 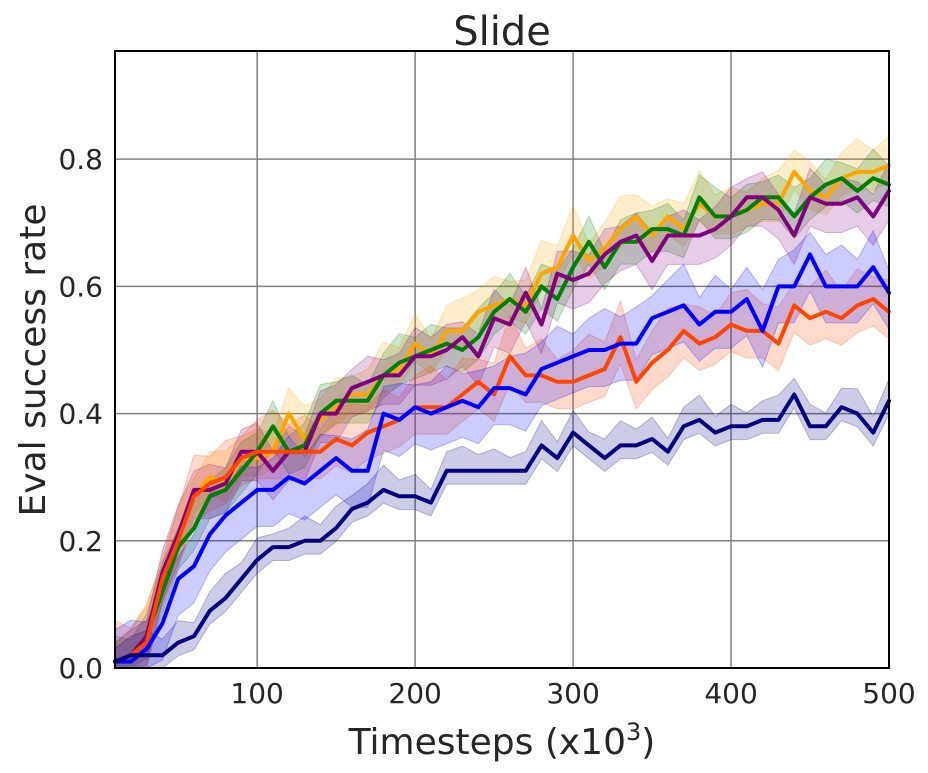 I want to click on chart-title: Slide, so click(x=502, y=32).